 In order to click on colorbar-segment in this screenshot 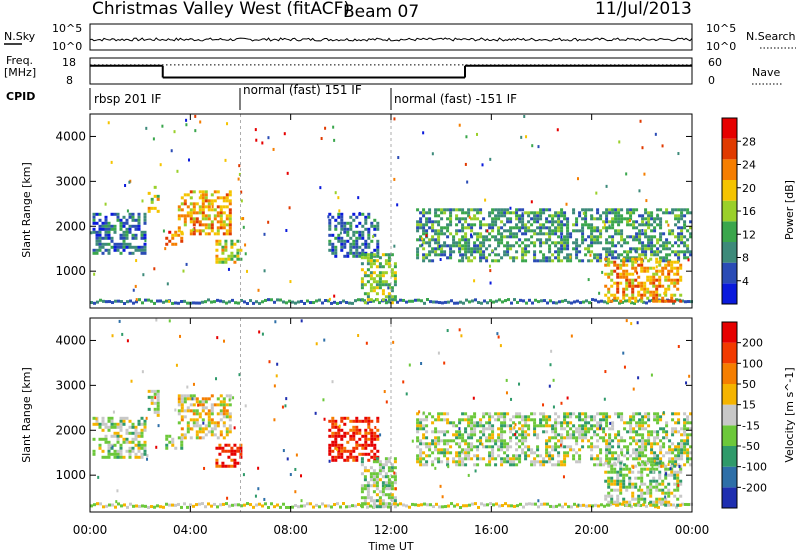, I will do `click(729, 415)`.